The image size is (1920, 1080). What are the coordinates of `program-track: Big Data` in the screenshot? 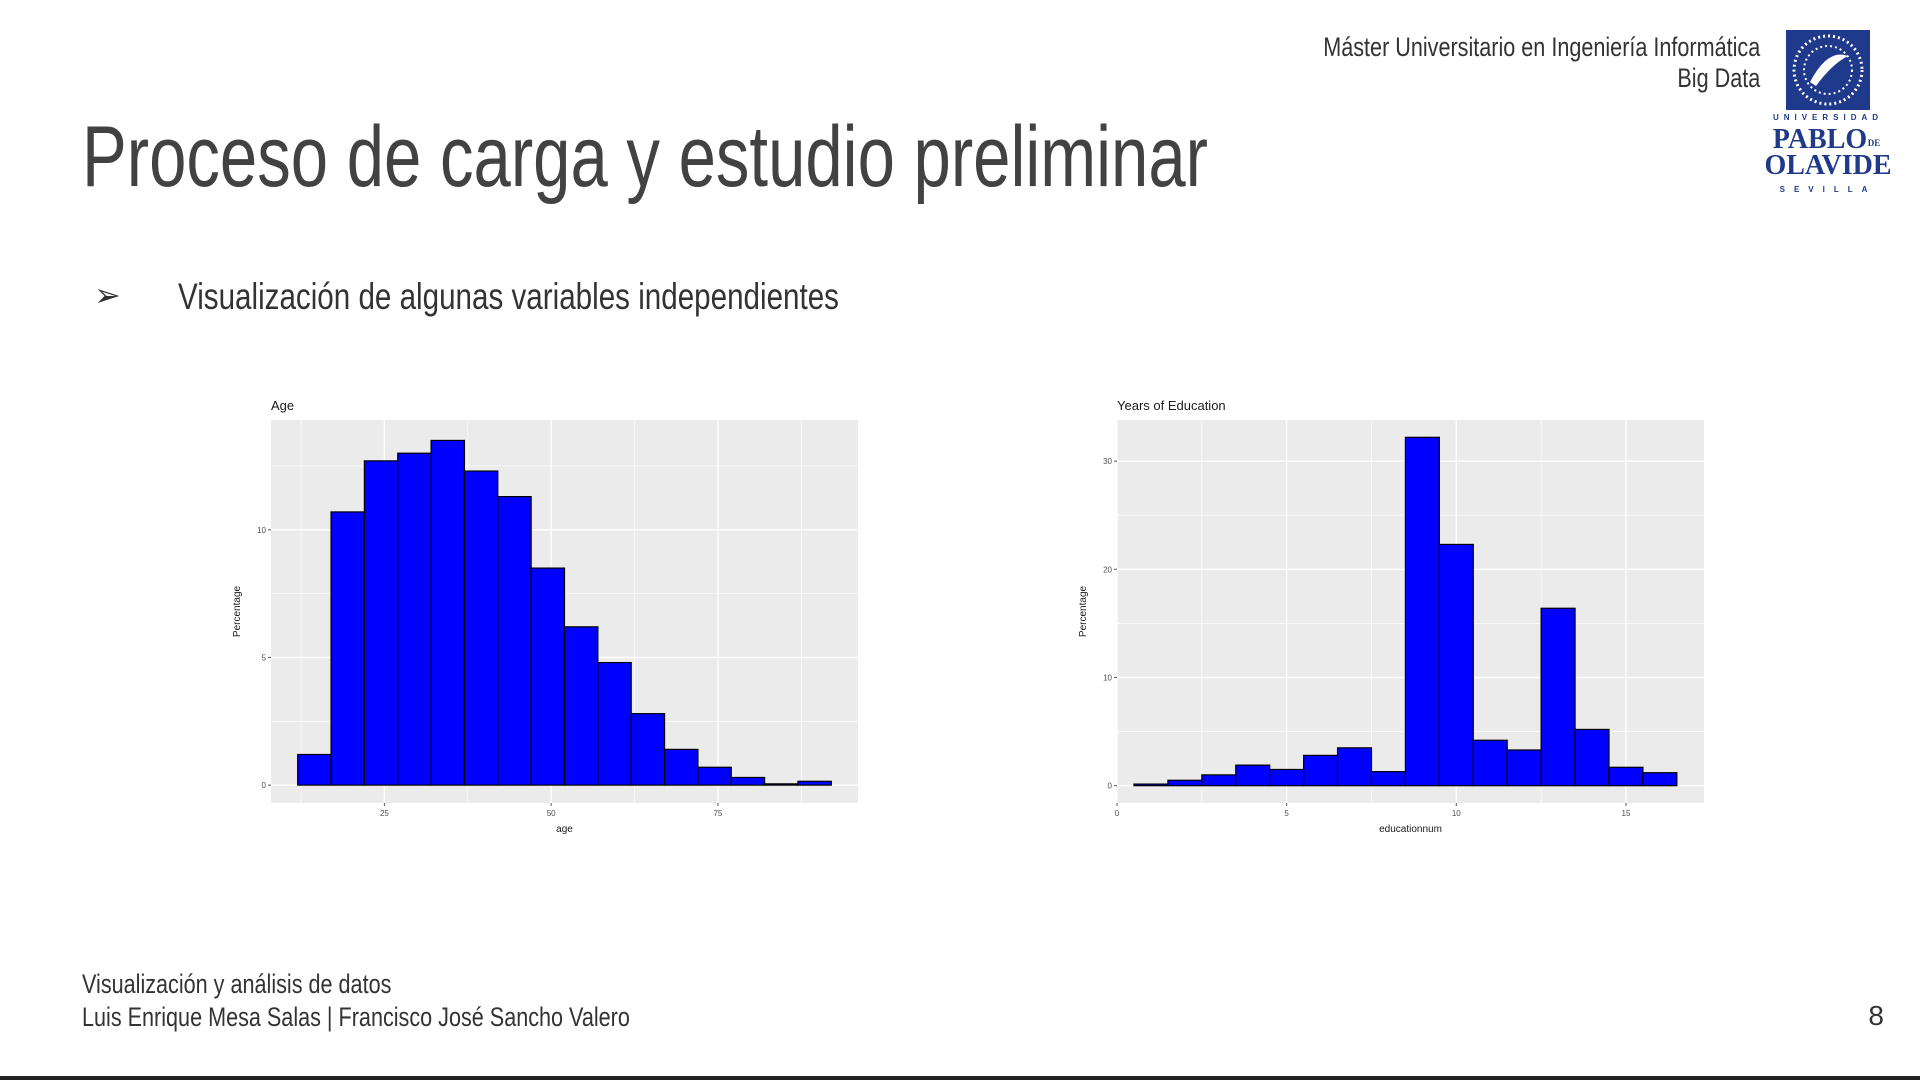 It's located at (1718, 78).